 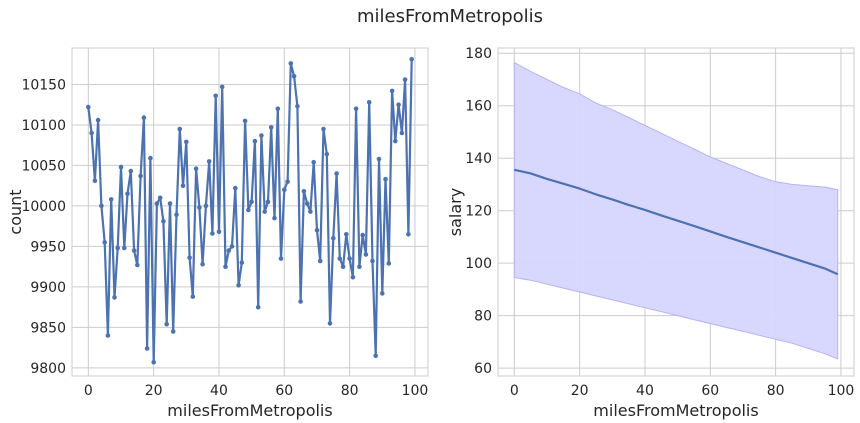 I want to click on right-y-axis-label: salary, so click(x=455, y=212).